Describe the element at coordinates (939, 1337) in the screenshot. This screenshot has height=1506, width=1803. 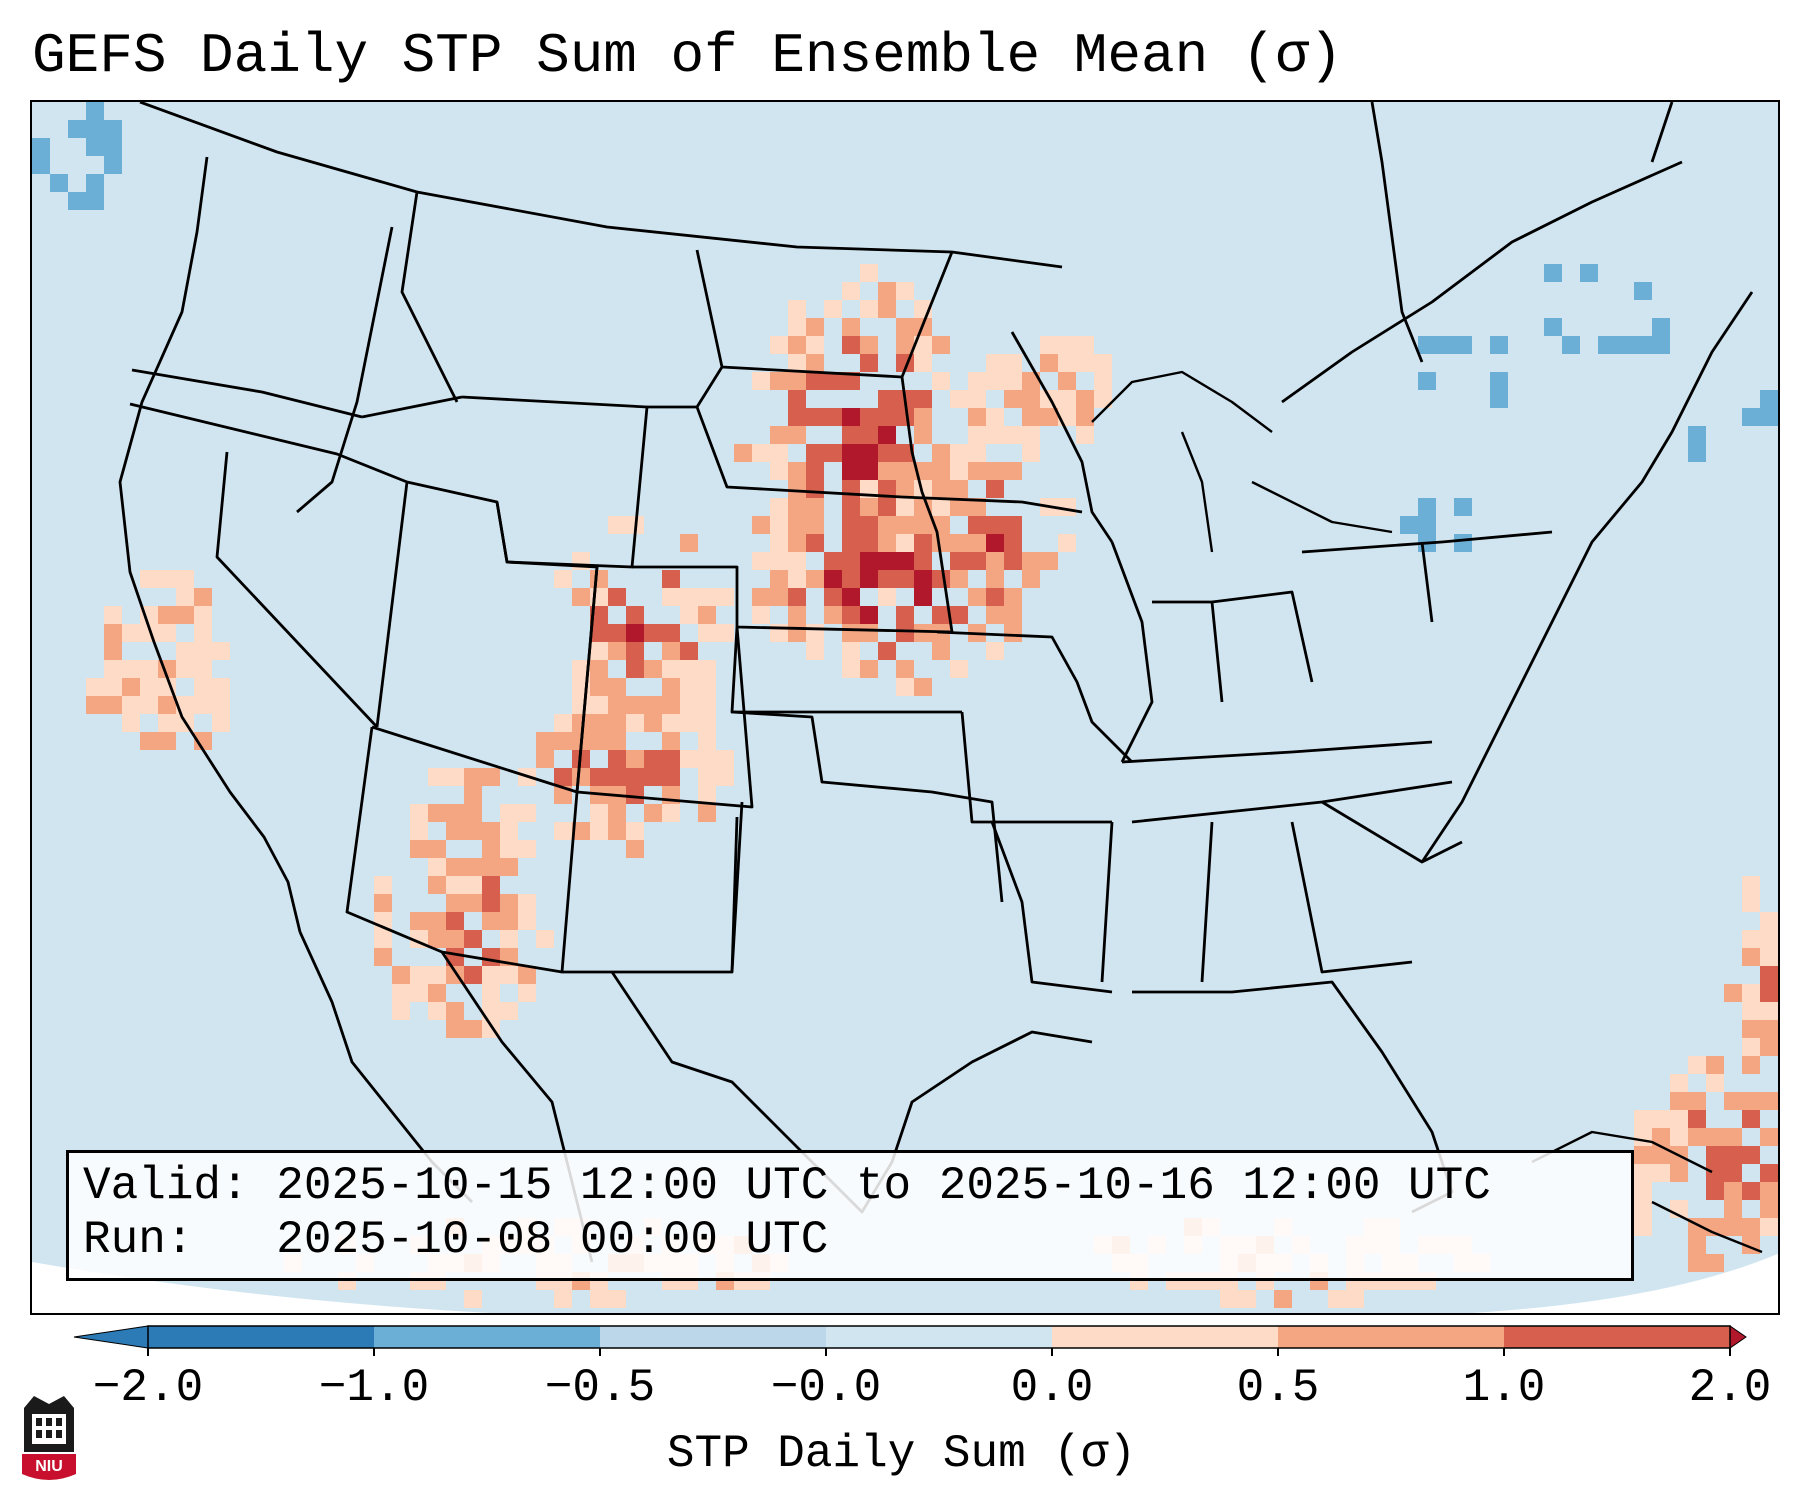
I see `colorbar-frame` at that location.